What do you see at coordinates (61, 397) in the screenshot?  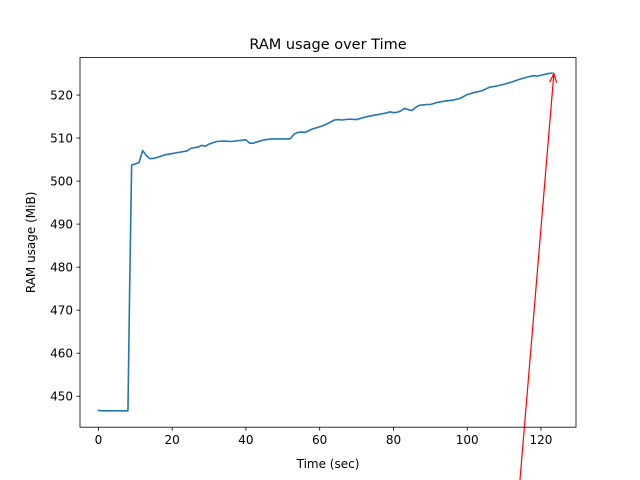 I see `y-tick-label: 450` at bounding box center [61, 397].